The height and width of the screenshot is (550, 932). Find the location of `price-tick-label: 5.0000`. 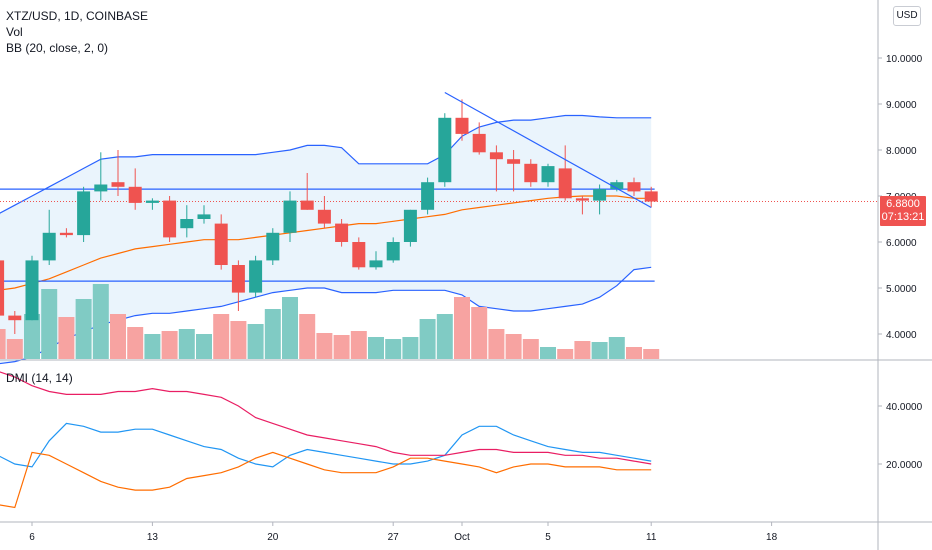

price-tick-label: 5.0000 is located at coordinates (901, 289).